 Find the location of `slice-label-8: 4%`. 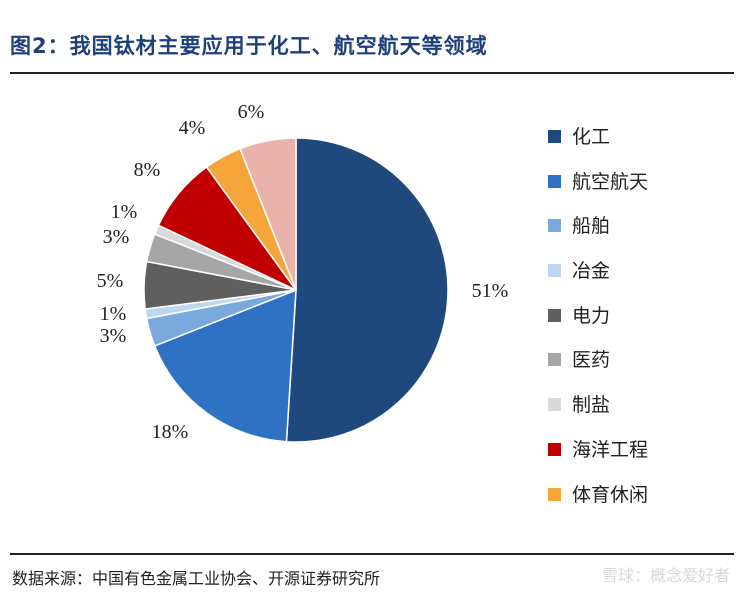

slice-label-8: 4% is located at coordinates (192, 128).